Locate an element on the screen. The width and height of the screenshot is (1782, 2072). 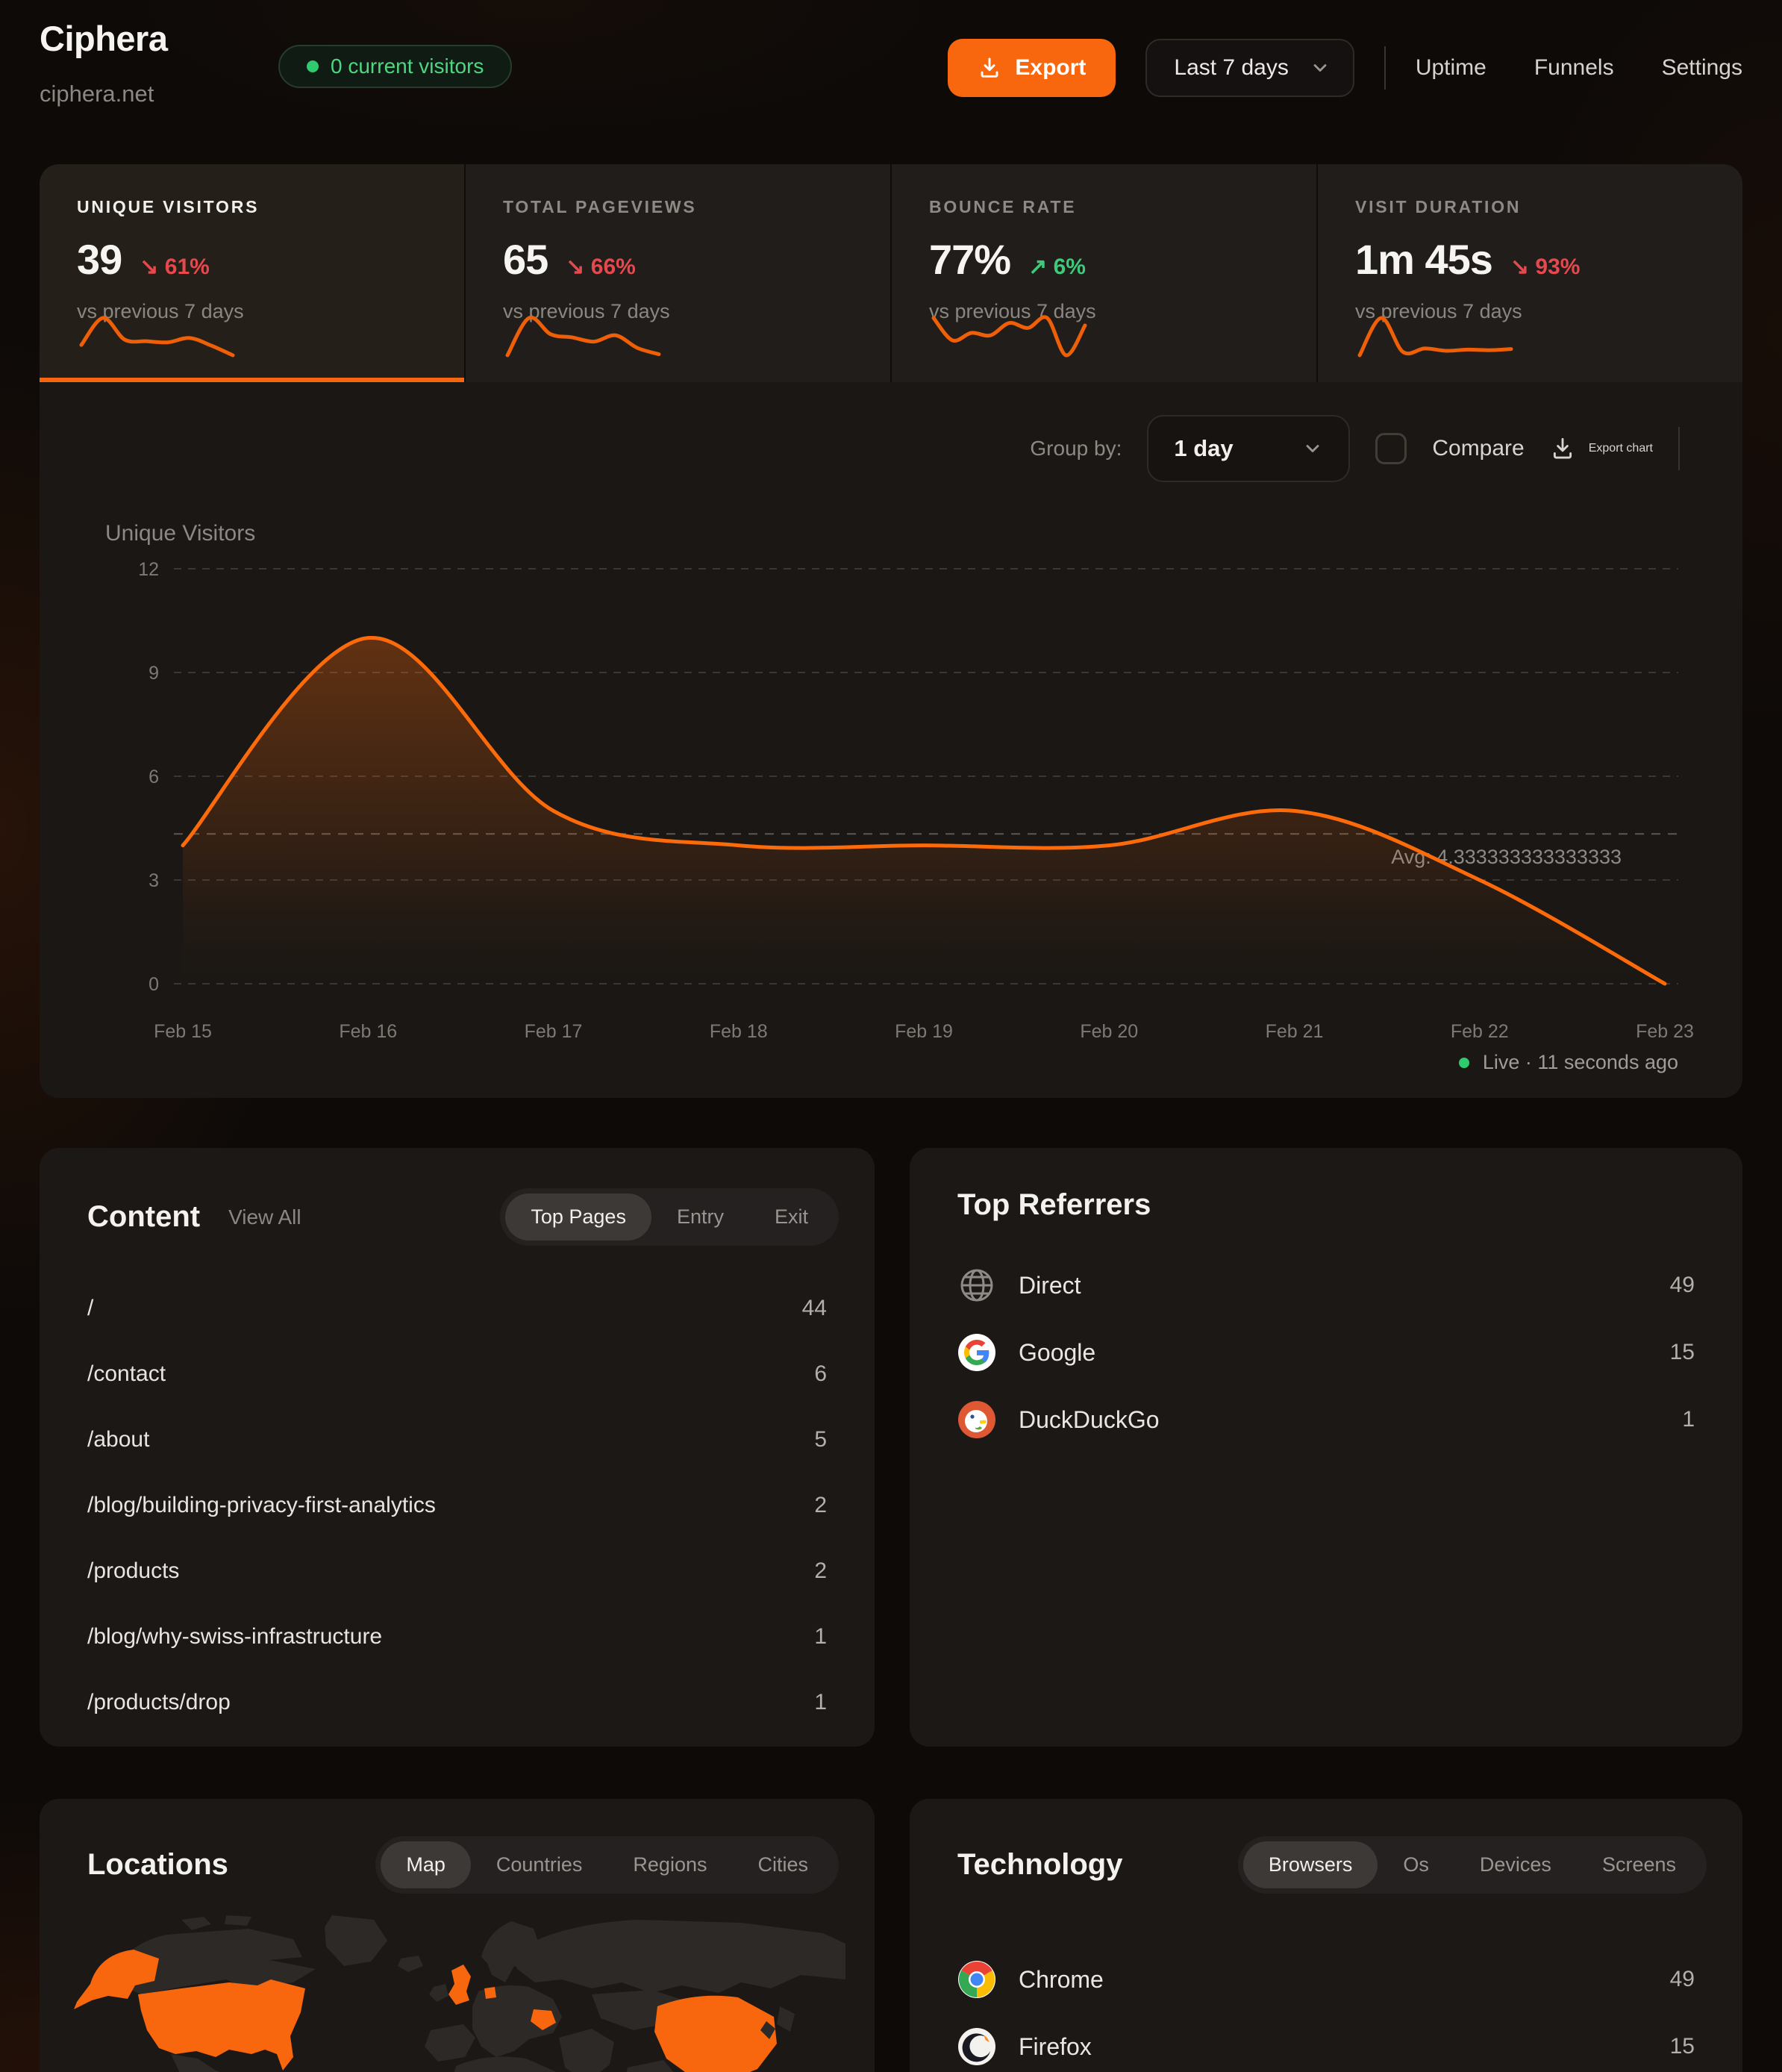
group-by-value: 1 day is located at coordinates (1204, 448).